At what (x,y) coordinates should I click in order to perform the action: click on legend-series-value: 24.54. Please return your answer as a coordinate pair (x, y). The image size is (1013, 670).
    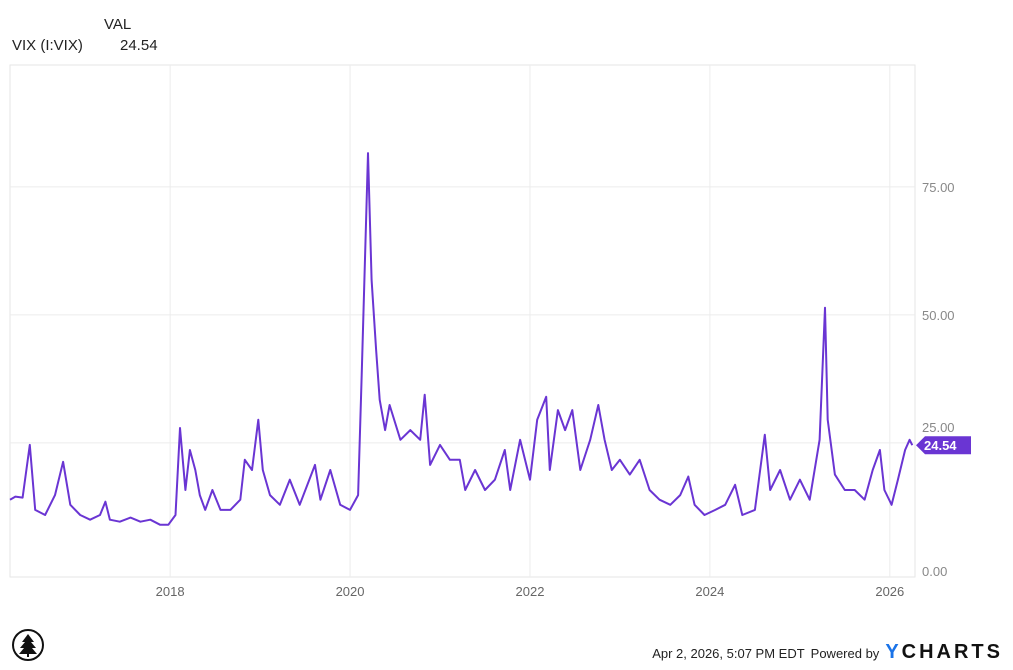
    Looking at the image, I should click on (139, 45).